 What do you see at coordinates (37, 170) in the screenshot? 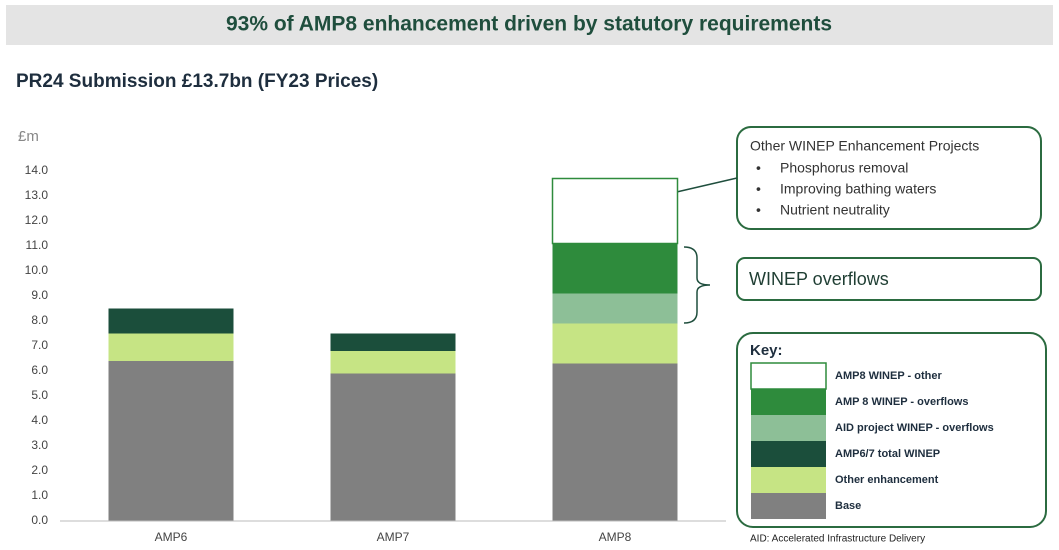
I see `y-tick-label: 14.0` at bounding box center [37, 170].